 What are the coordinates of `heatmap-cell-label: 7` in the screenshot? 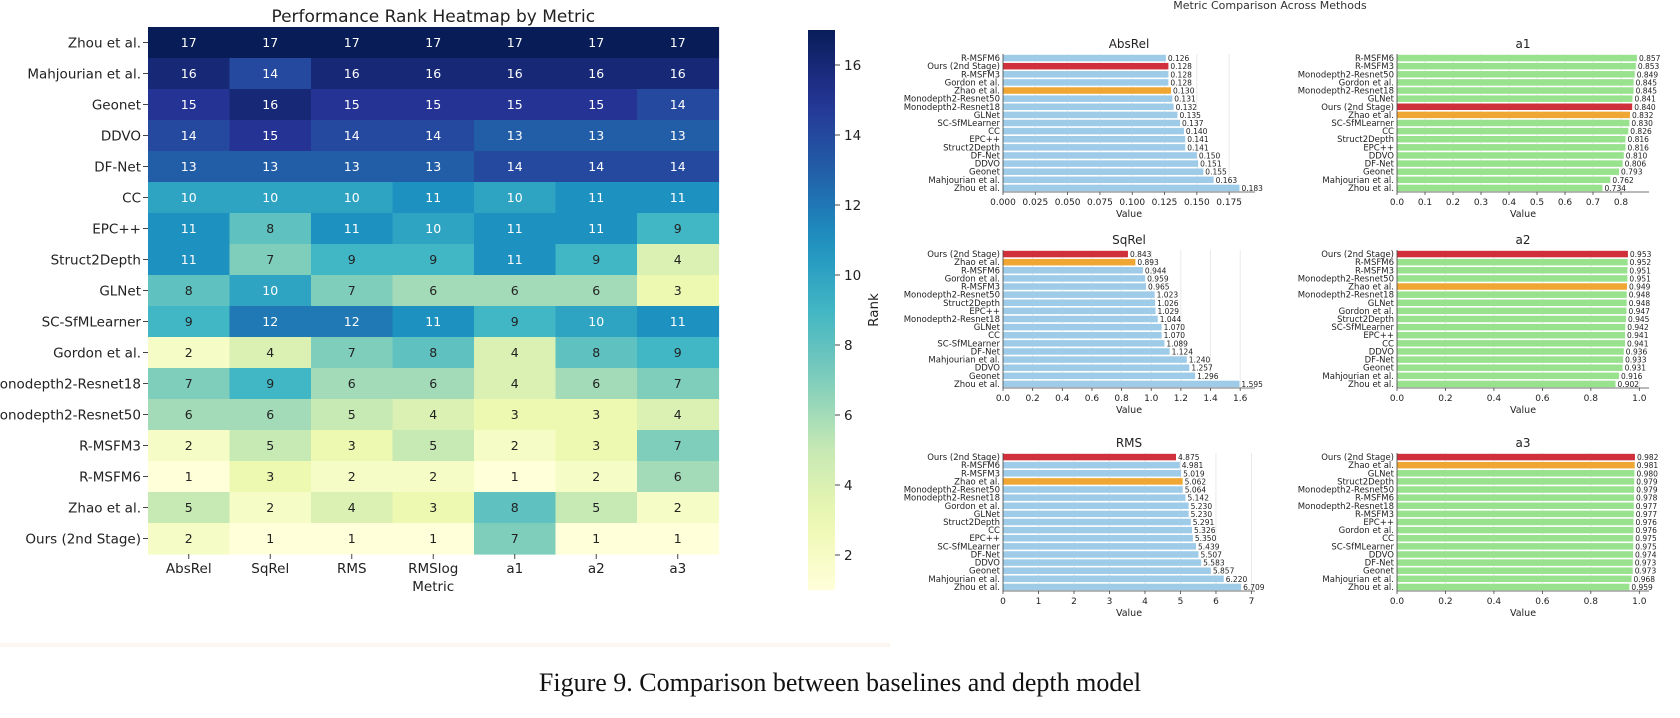 It's located at (678, 383).